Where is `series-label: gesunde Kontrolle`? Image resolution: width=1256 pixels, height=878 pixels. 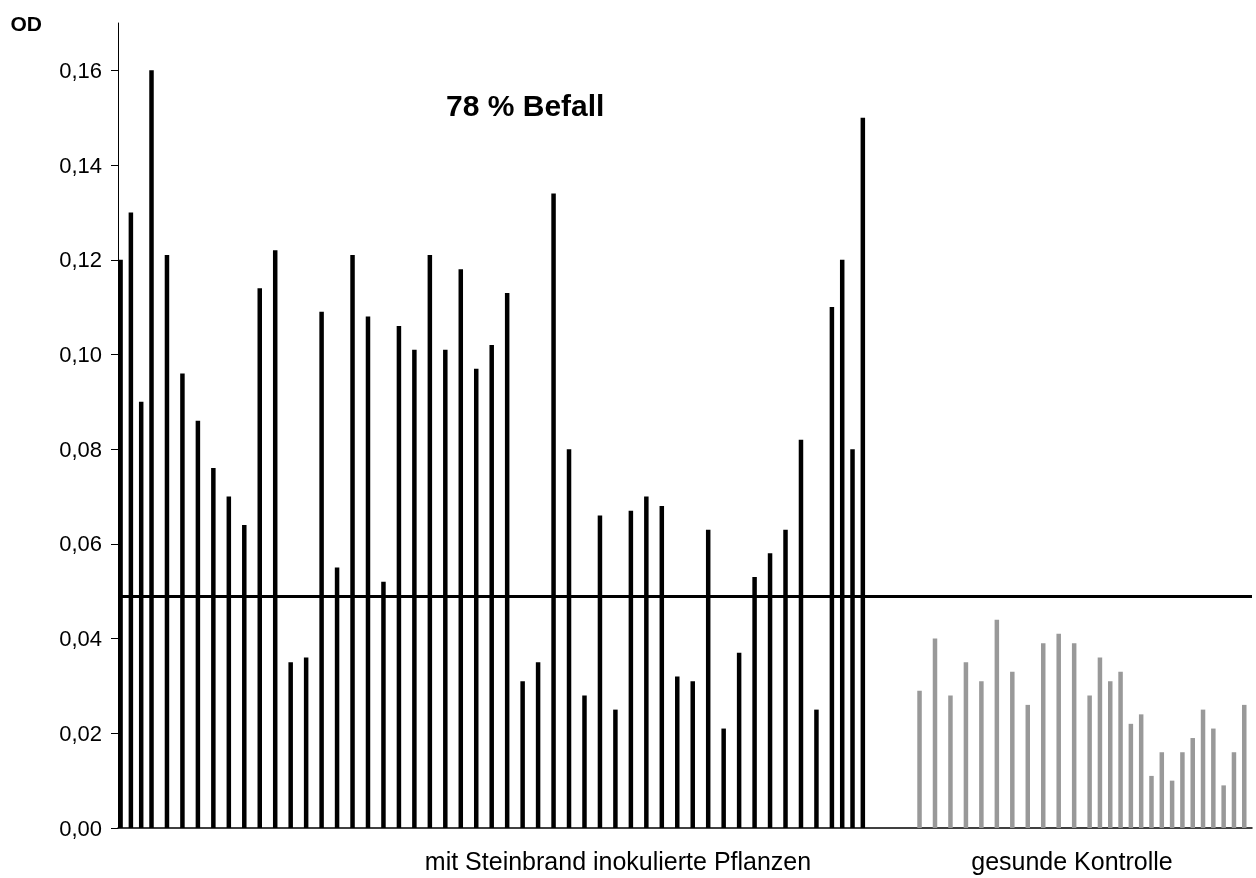 series-label: gesunde Kontrolle is located at coordinates (1072, 861).